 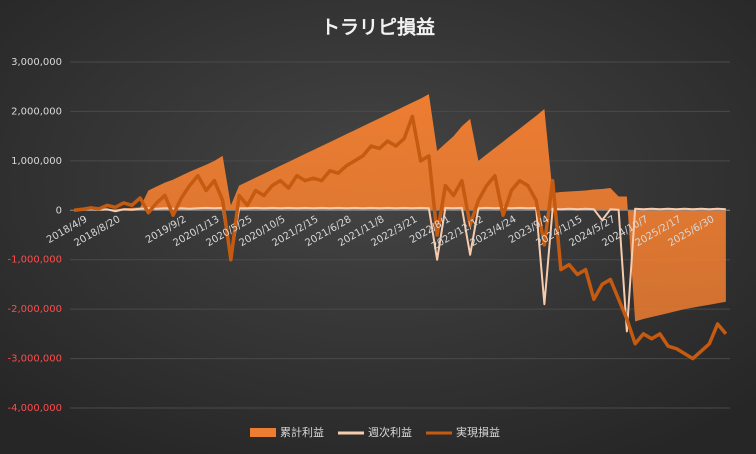 What do you see at coordinates (263, 432) in the screenshot?
I see `legend-swatch` at bounding box center [263, 432].